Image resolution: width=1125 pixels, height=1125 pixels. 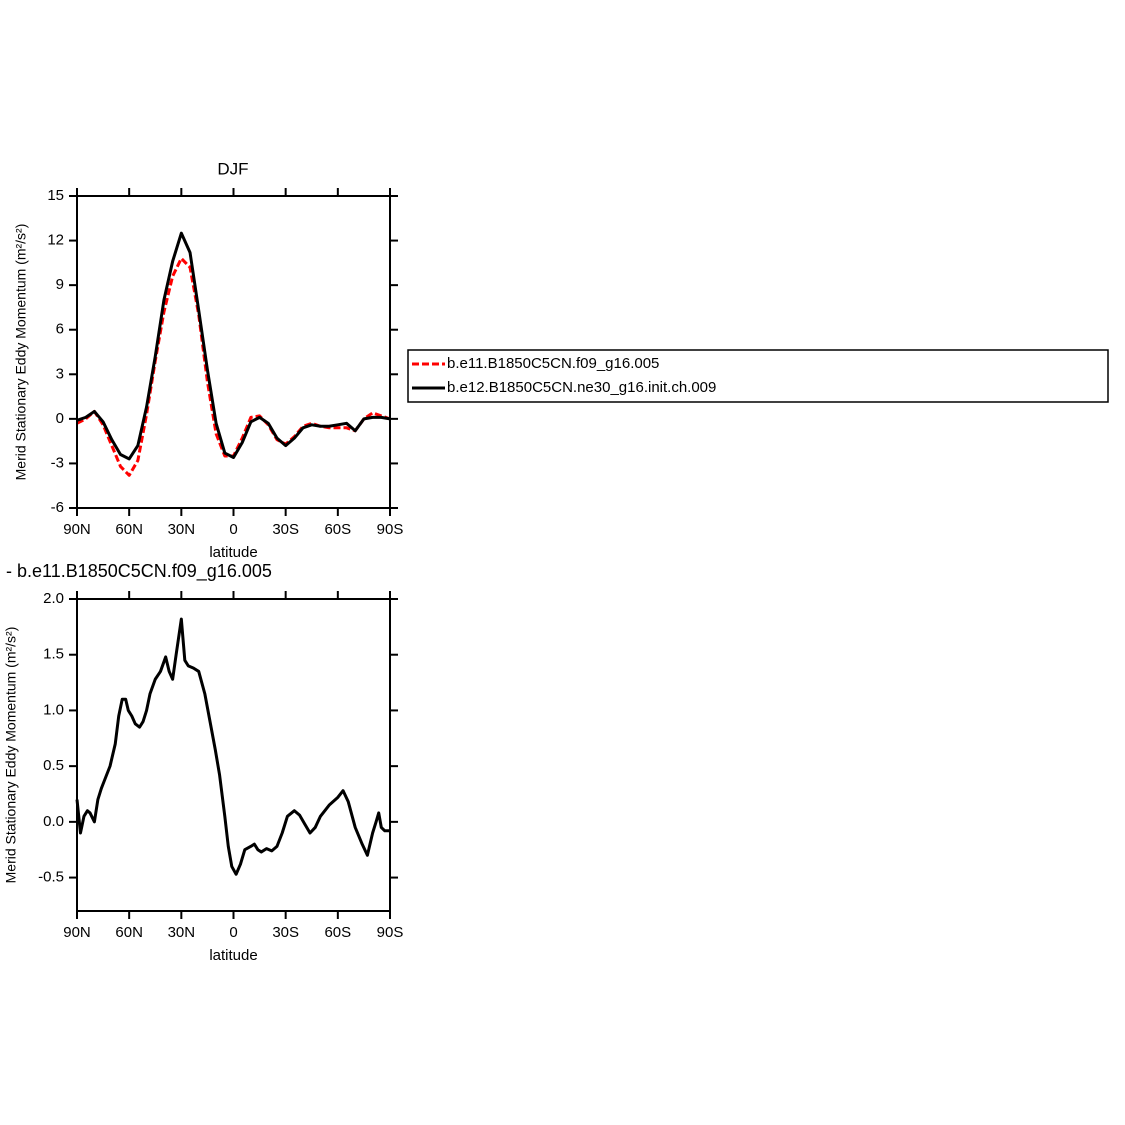 I want to click on y-tick-label: 0, so click(x=60, y=418).